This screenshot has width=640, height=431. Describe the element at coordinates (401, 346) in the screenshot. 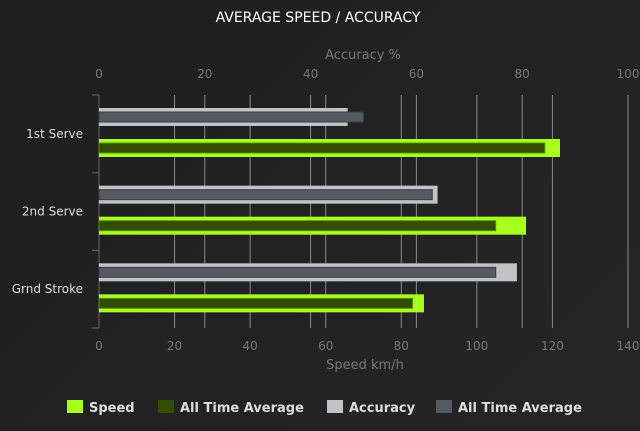

I see `speed-tick-label: 80` at that location.